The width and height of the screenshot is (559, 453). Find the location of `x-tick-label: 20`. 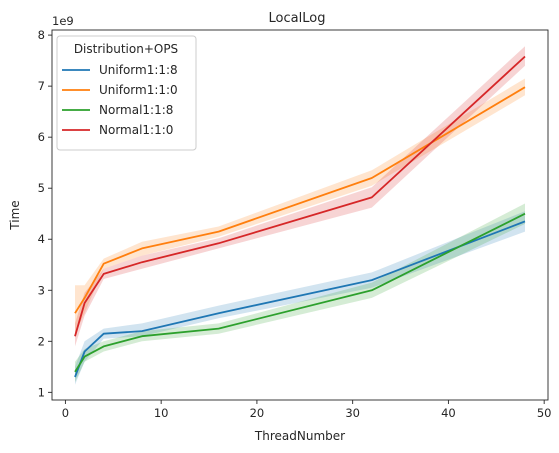

x-tick-label: 20 is located at coordinates (257, 413).